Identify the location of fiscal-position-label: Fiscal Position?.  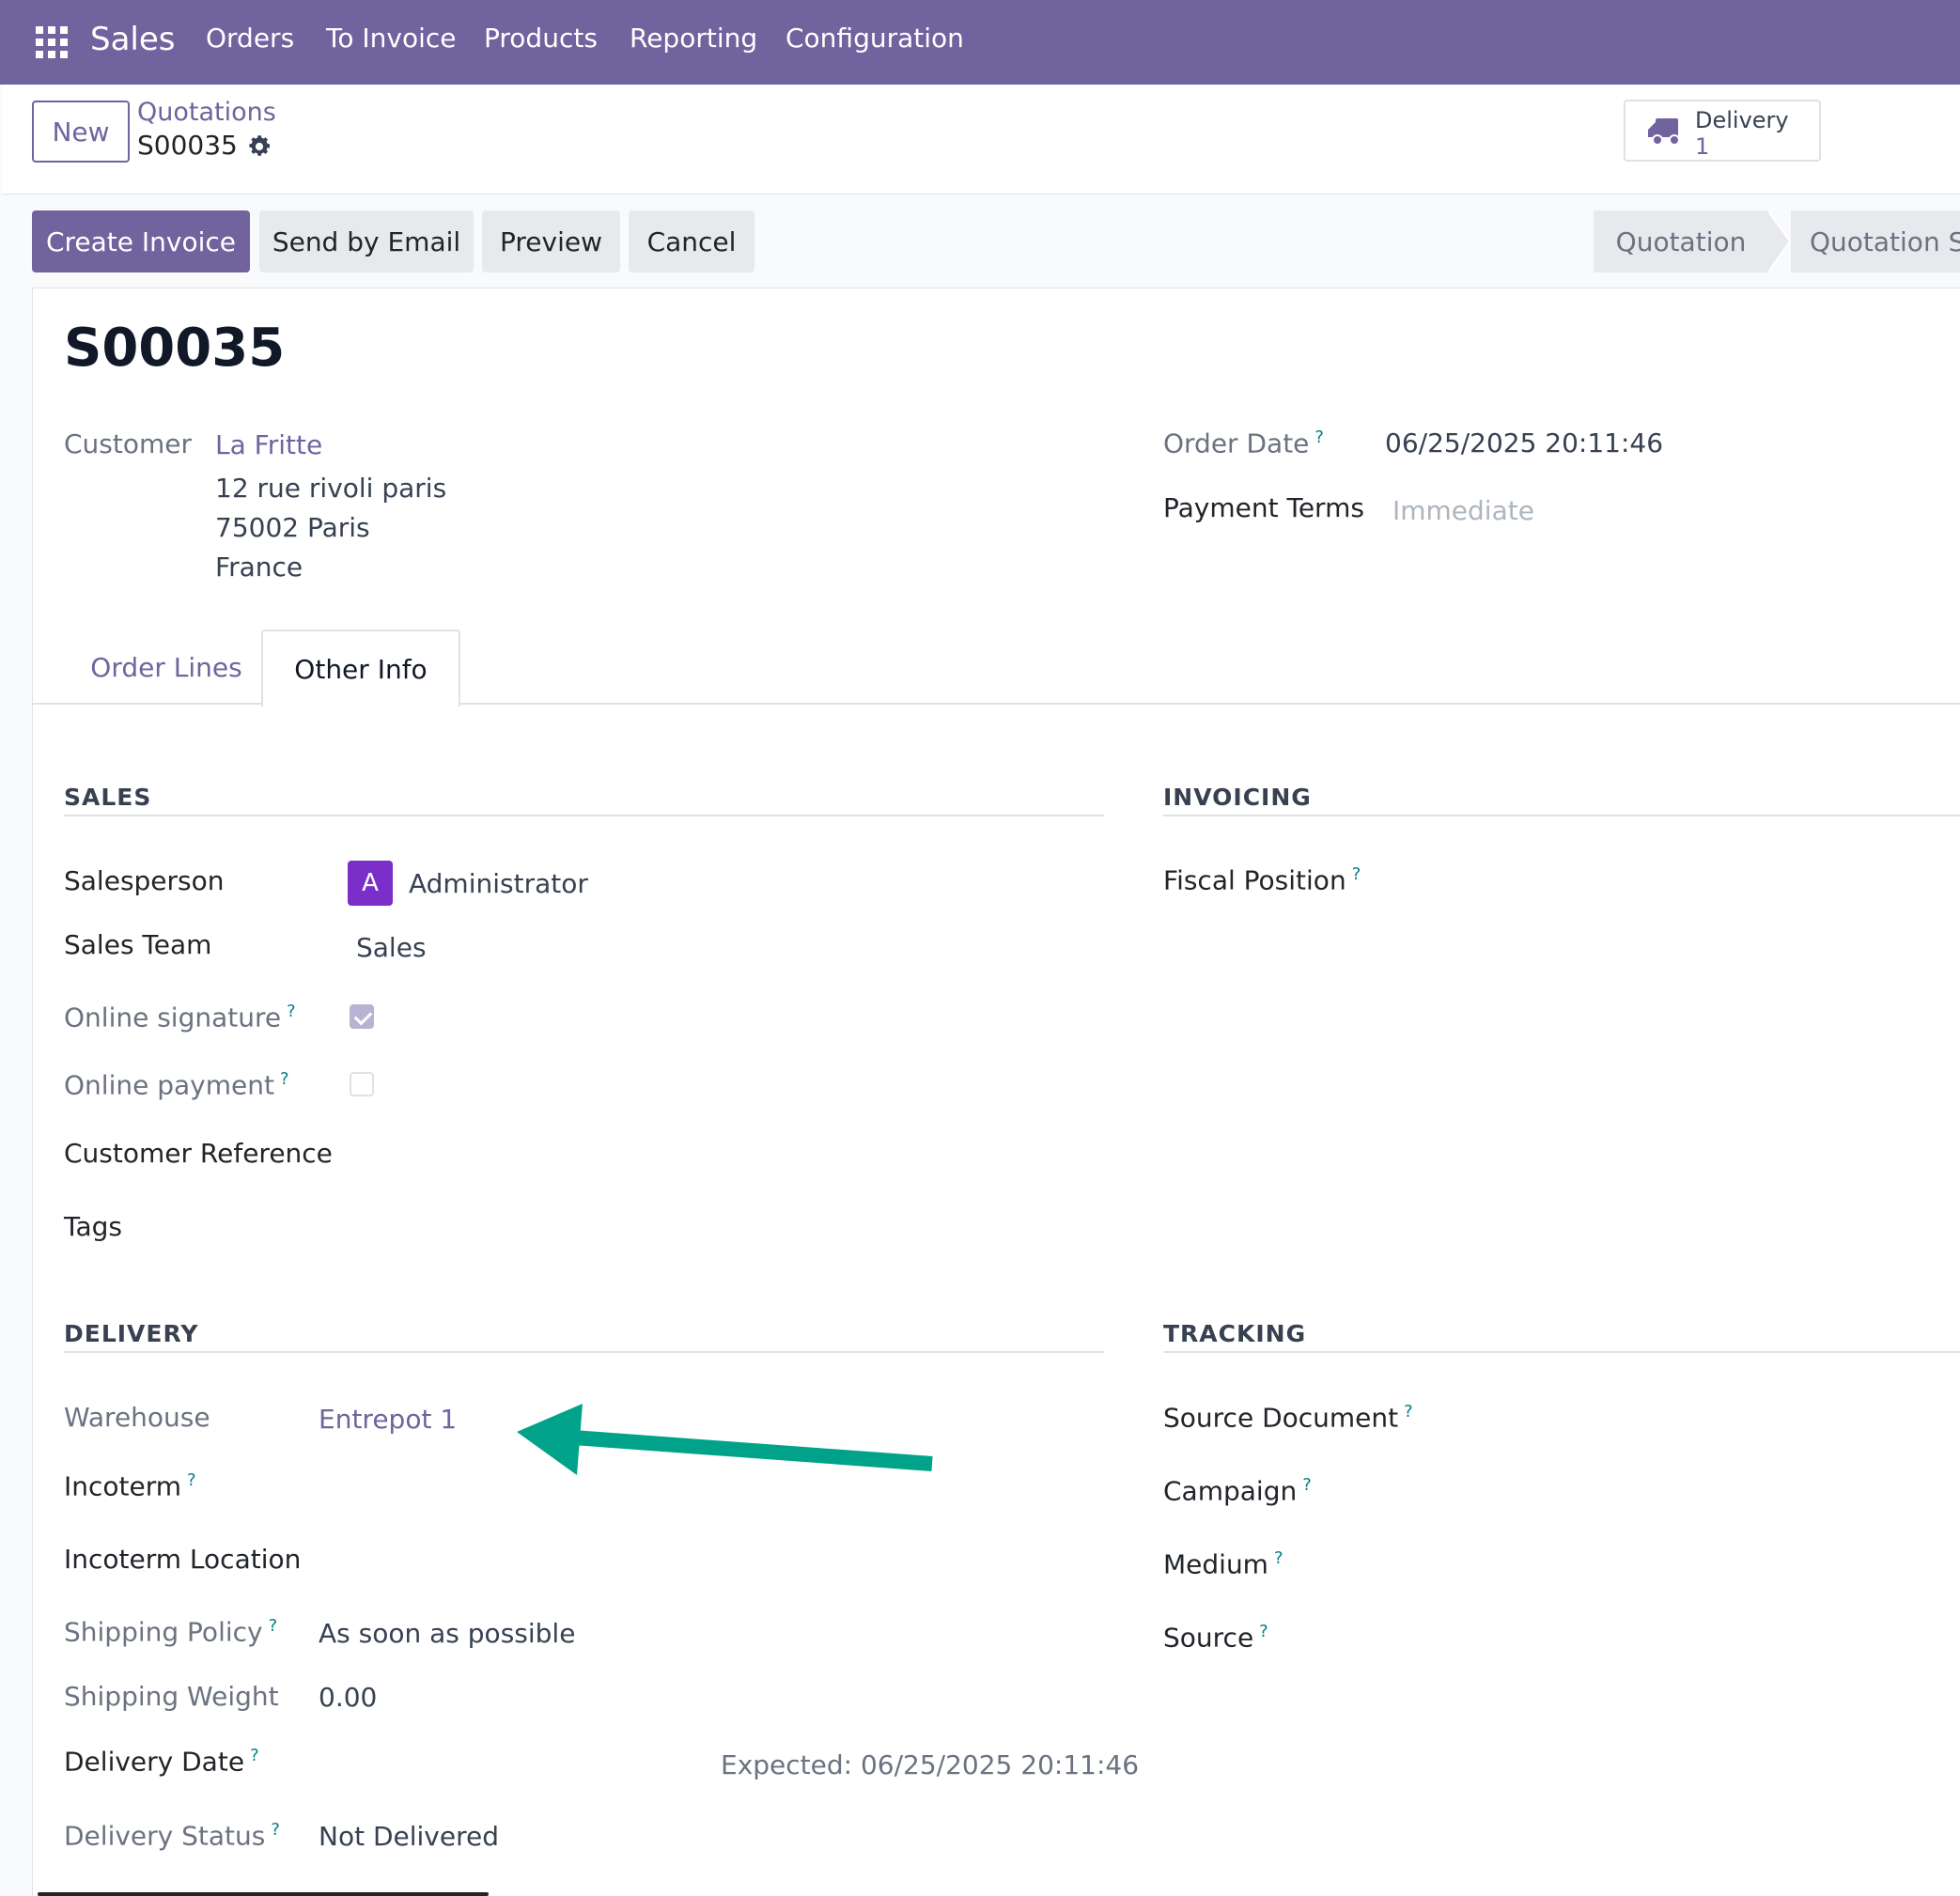
(1262, 880).